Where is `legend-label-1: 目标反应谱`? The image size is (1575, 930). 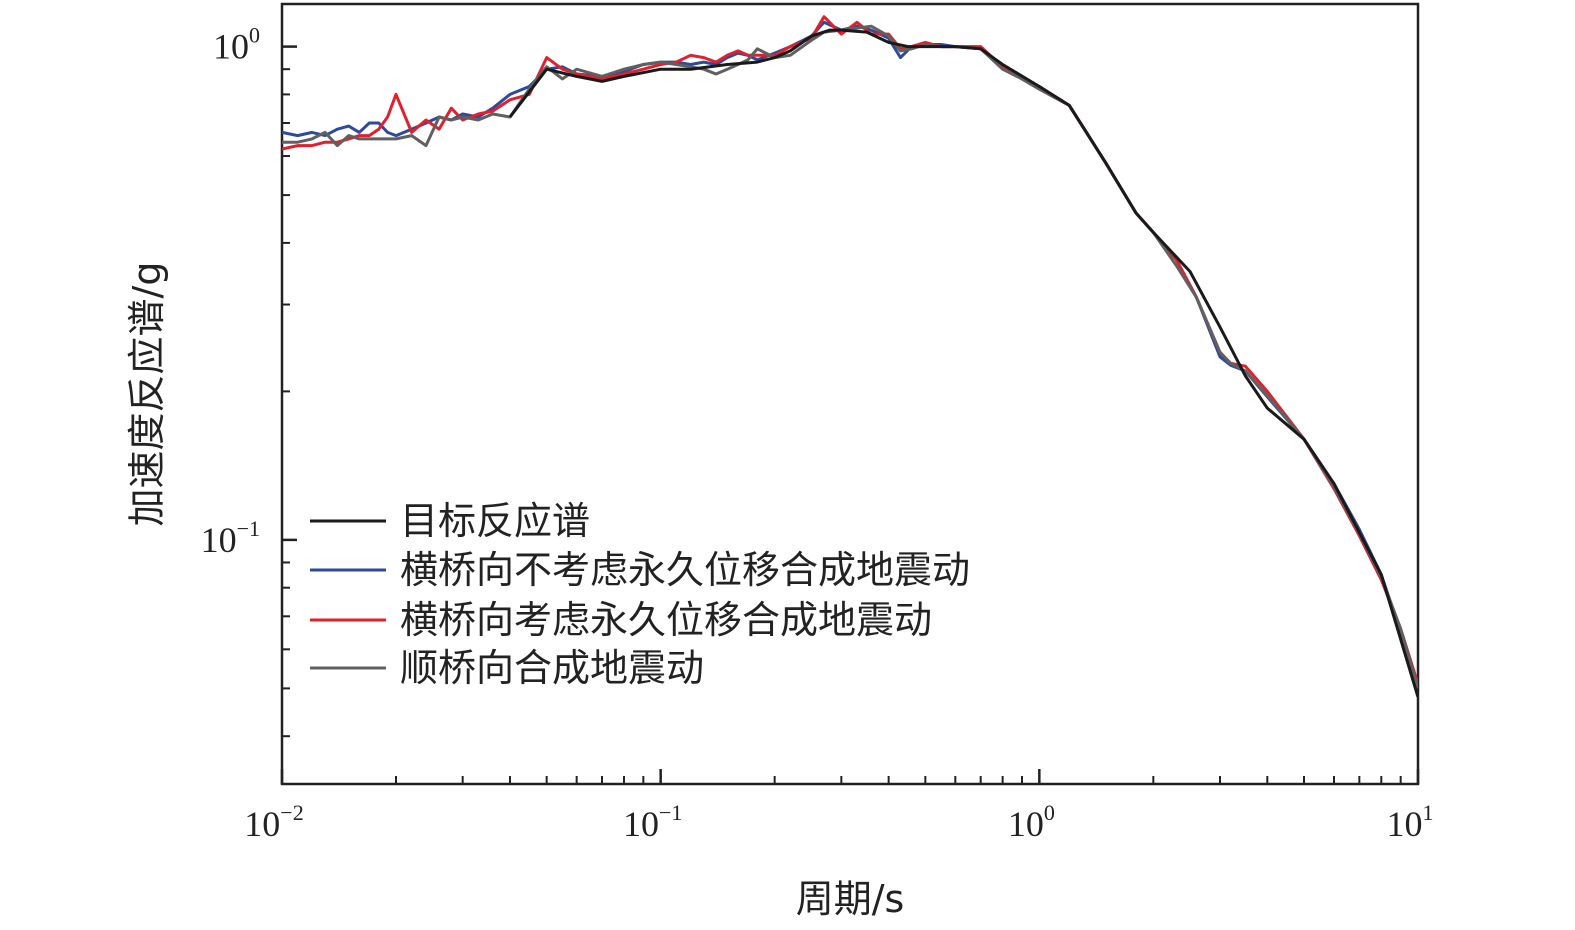
legend-label-1: 目标反应谱 is located at coordinates (495, 521).